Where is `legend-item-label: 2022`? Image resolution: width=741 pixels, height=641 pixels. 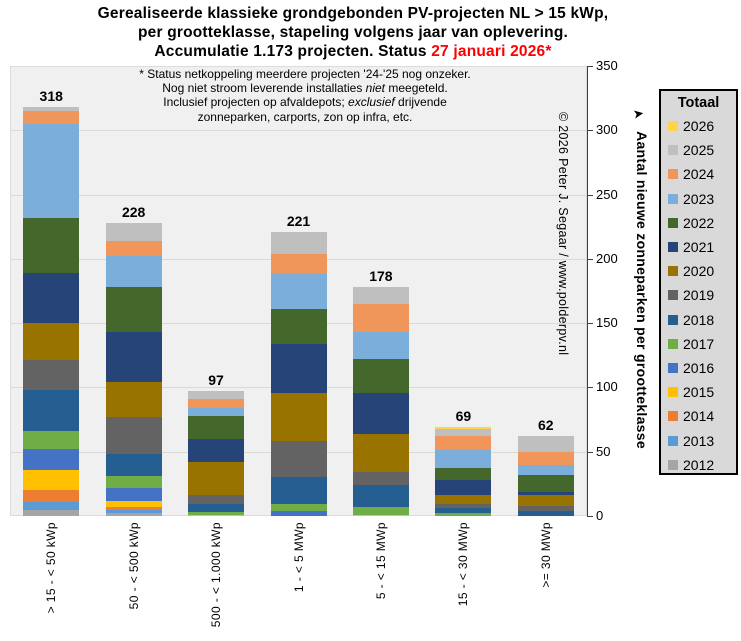
legend-item-label: 2022 is located at coordinates (699, 222).